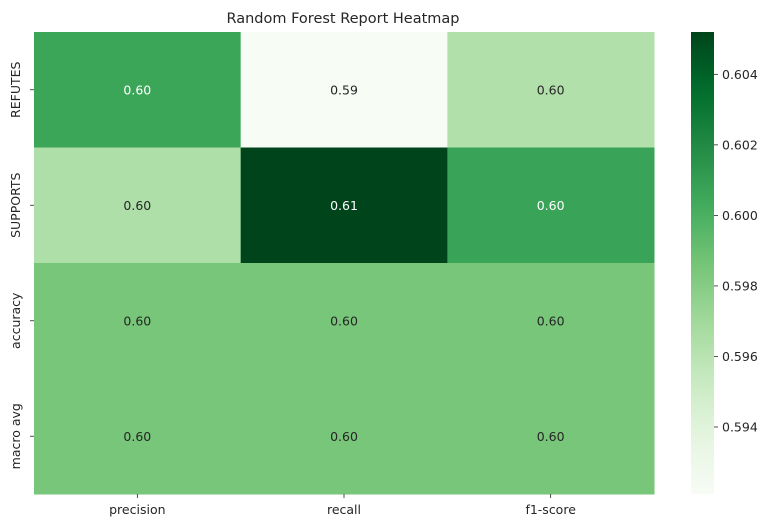 Image resolution: width=774 pixels, height=528 pixels. I want to click on colorbar-tick-label: 0.598, so click(740, 285).